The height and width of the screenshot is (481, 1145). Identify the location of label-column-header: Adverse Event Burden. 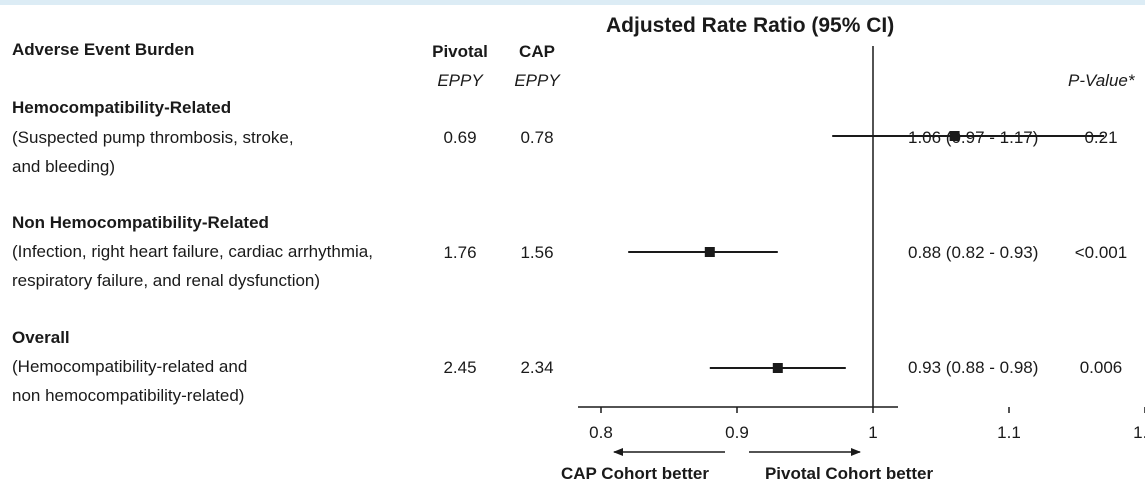
(103, 49).